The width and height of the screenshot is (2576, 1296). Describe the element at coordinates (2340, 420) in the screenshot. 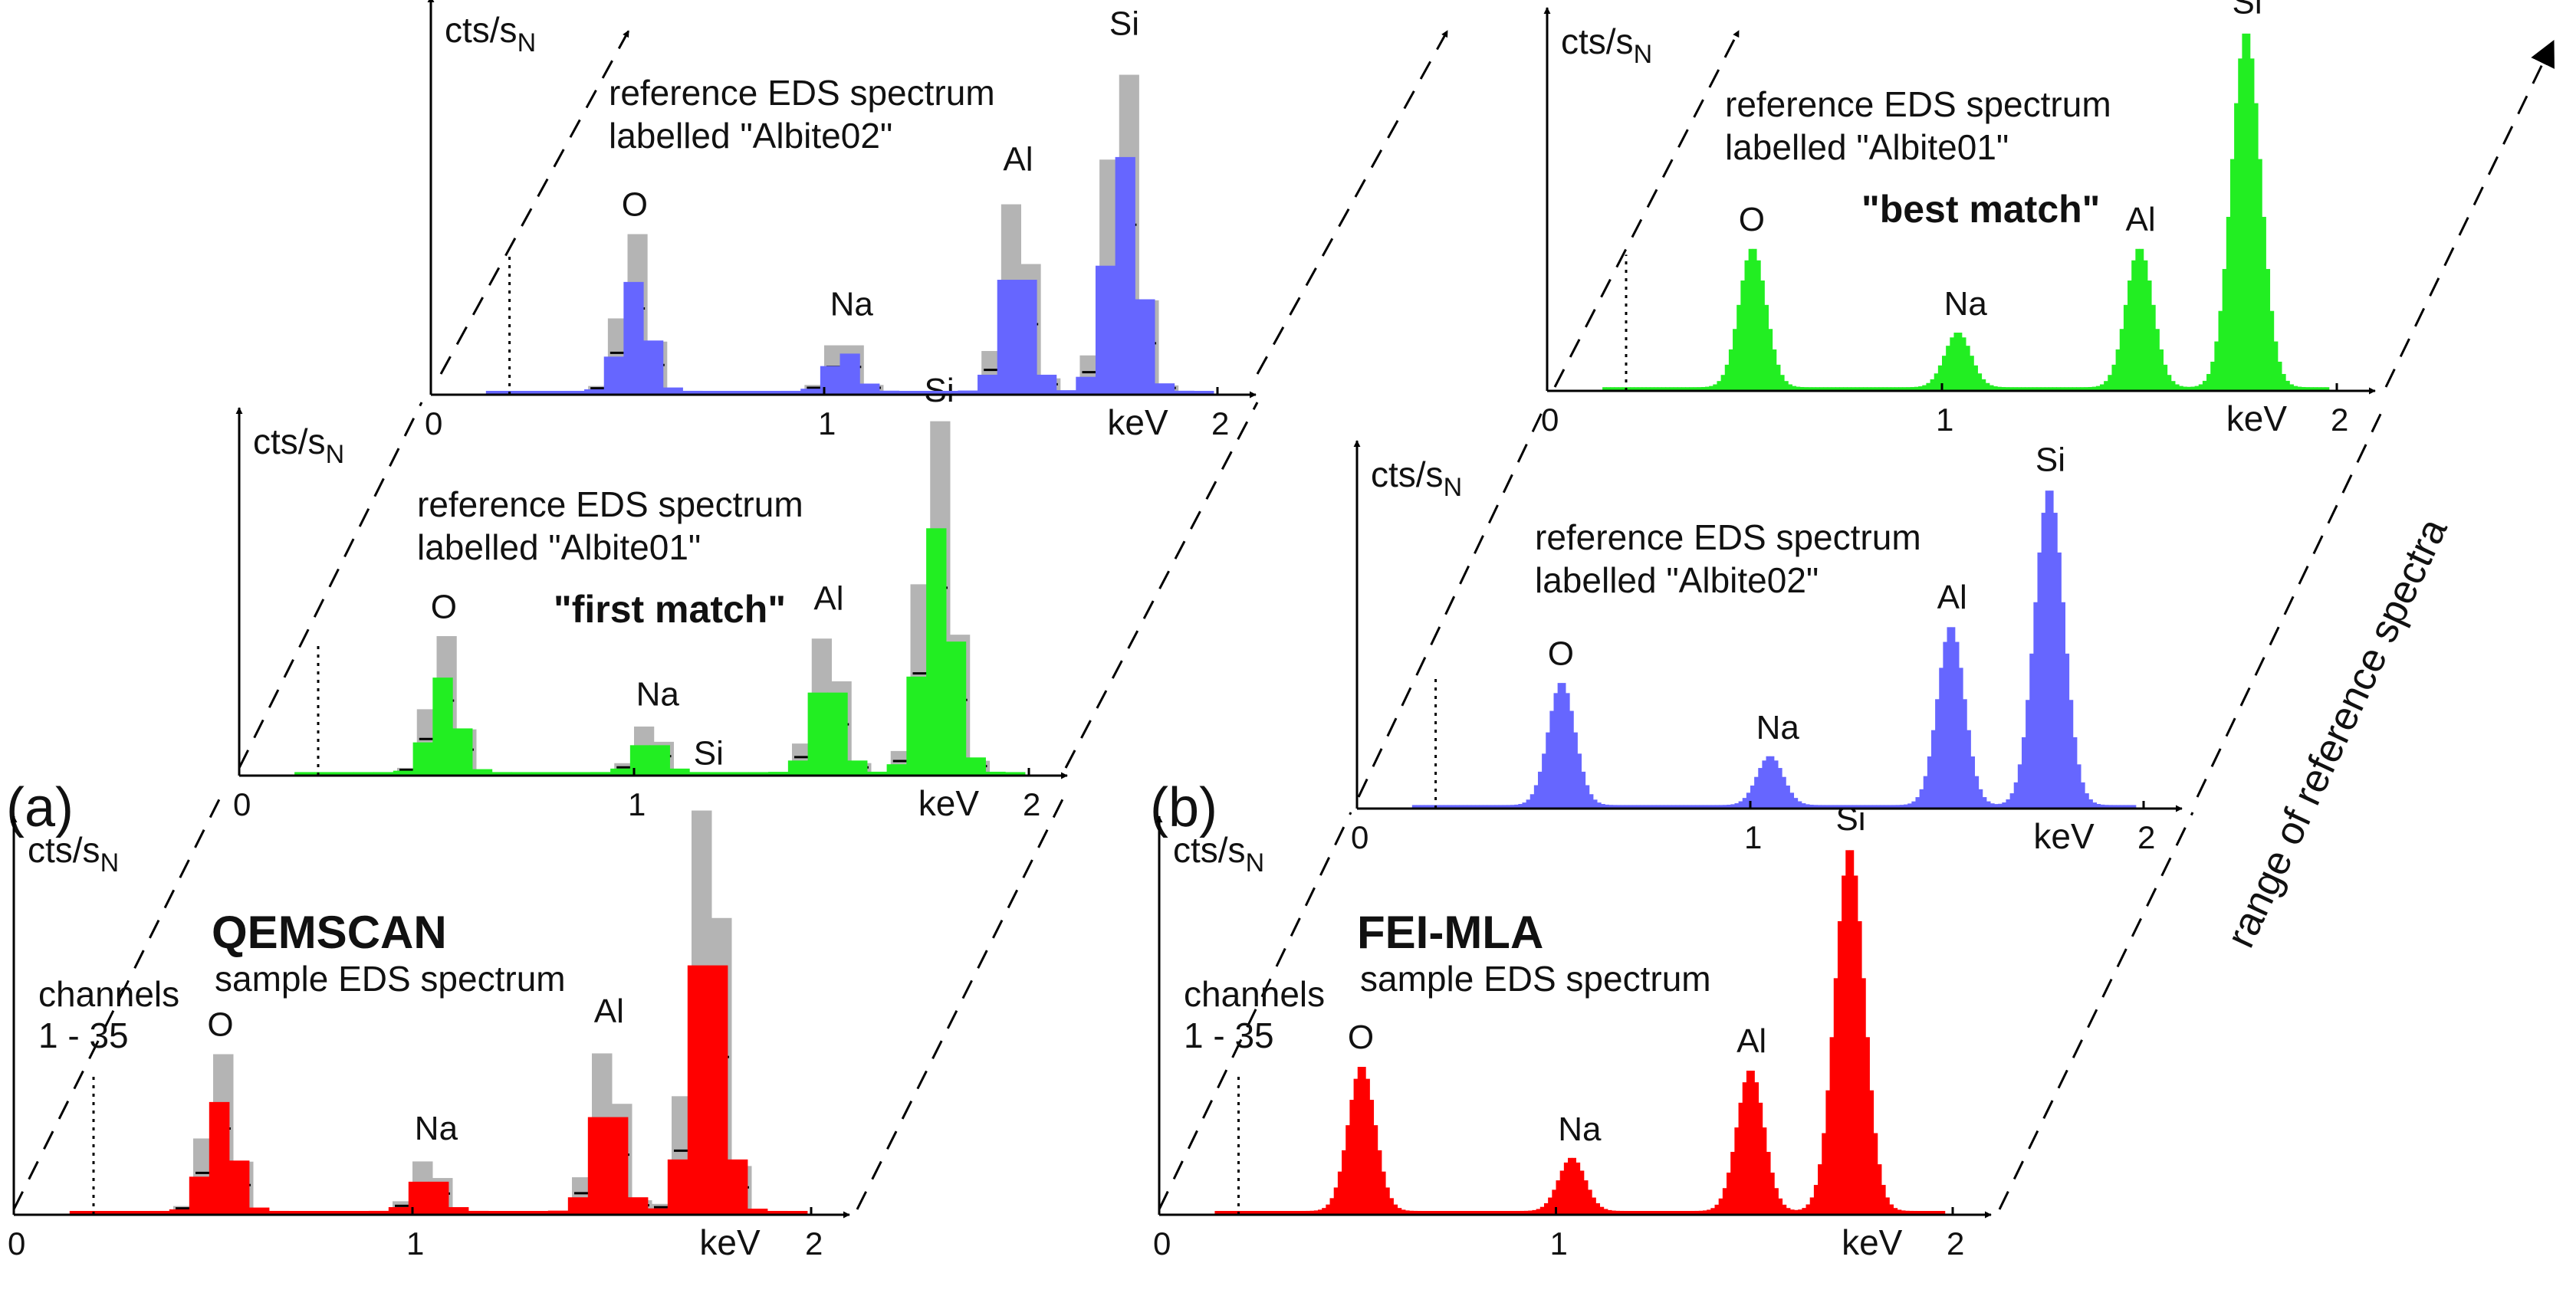

I see `x-tick-label: 2` at that location.